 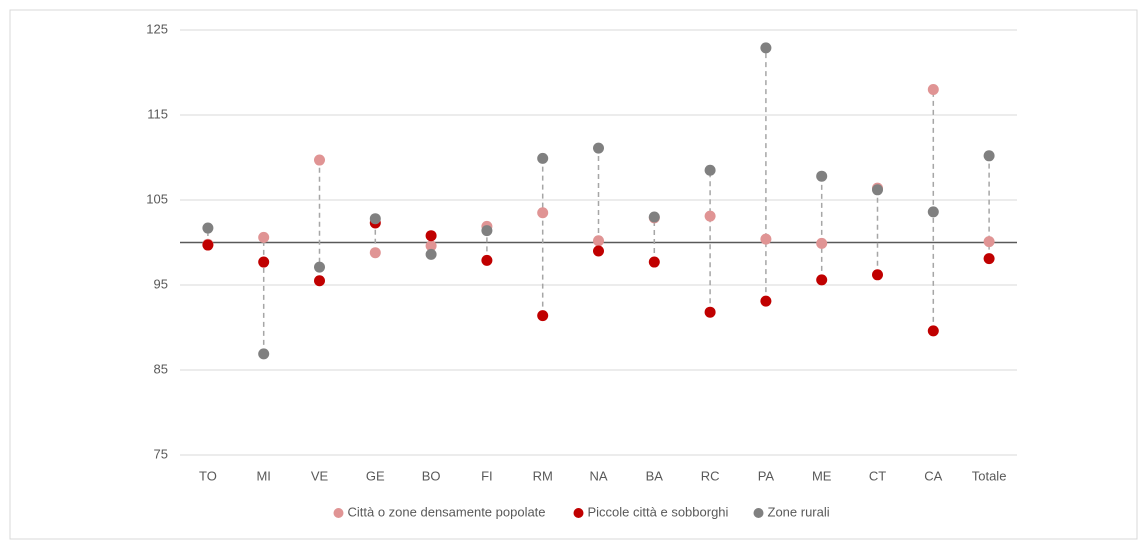 I want to click on x-tick-label: PA, so click(x=766, y=475).